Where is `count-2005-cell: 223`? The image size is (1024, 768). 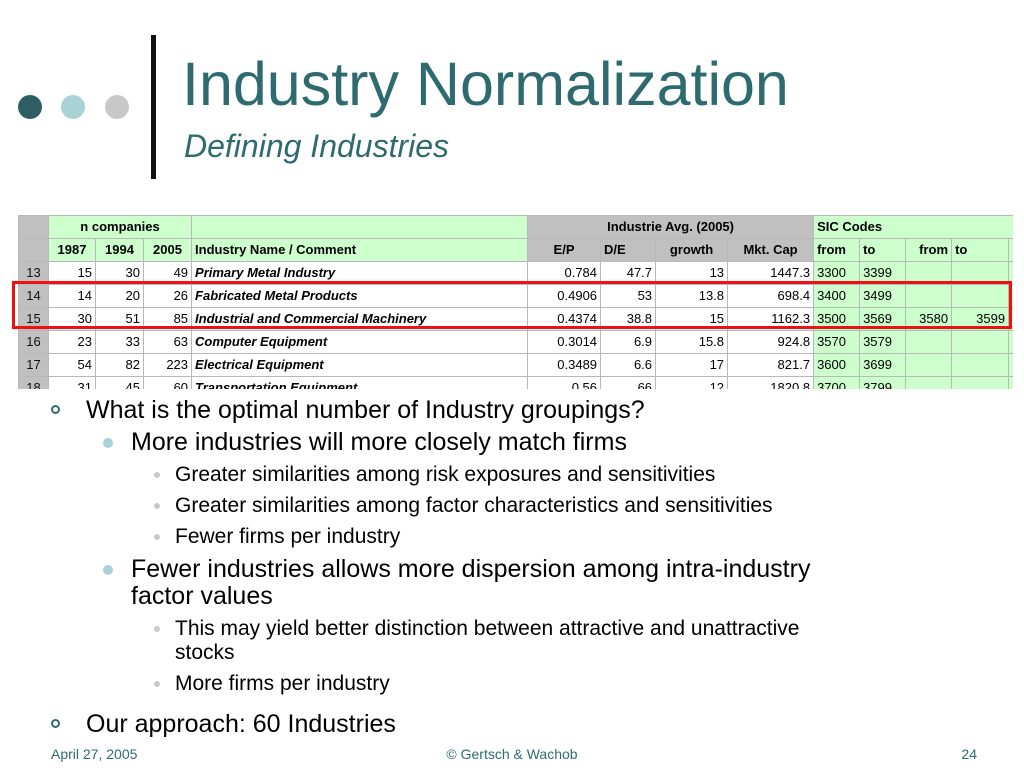 count-2005-cell: 223 is located at coordinates (167, 365).